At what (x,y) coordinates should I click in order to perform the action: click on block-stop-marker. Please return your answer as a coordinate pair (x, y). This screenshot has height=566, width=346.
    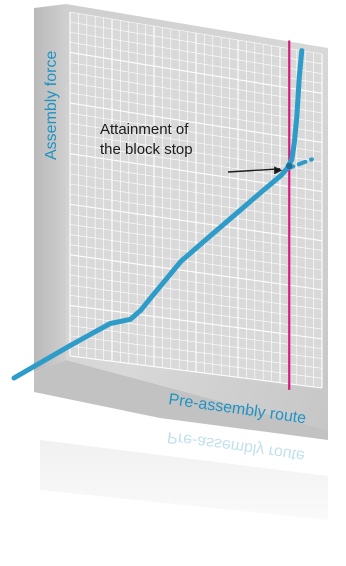
    Looking at the image, I should click on (289, 166).